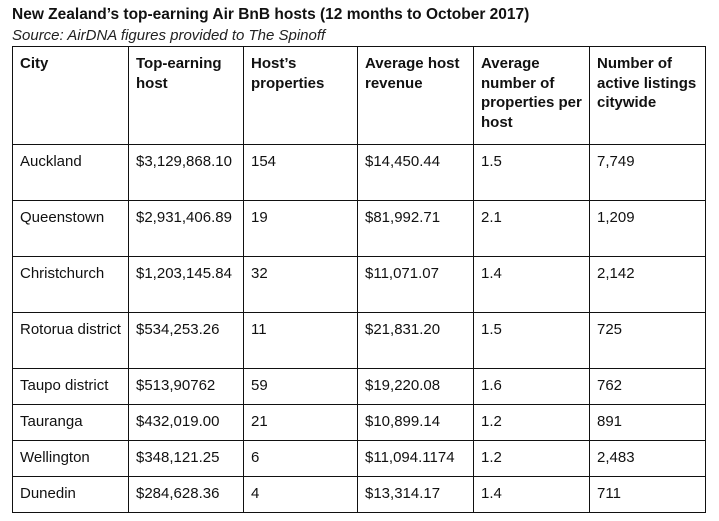 The image size is (719, 521). I want to click on cell-city: Rotorua district, so click(70, 340).